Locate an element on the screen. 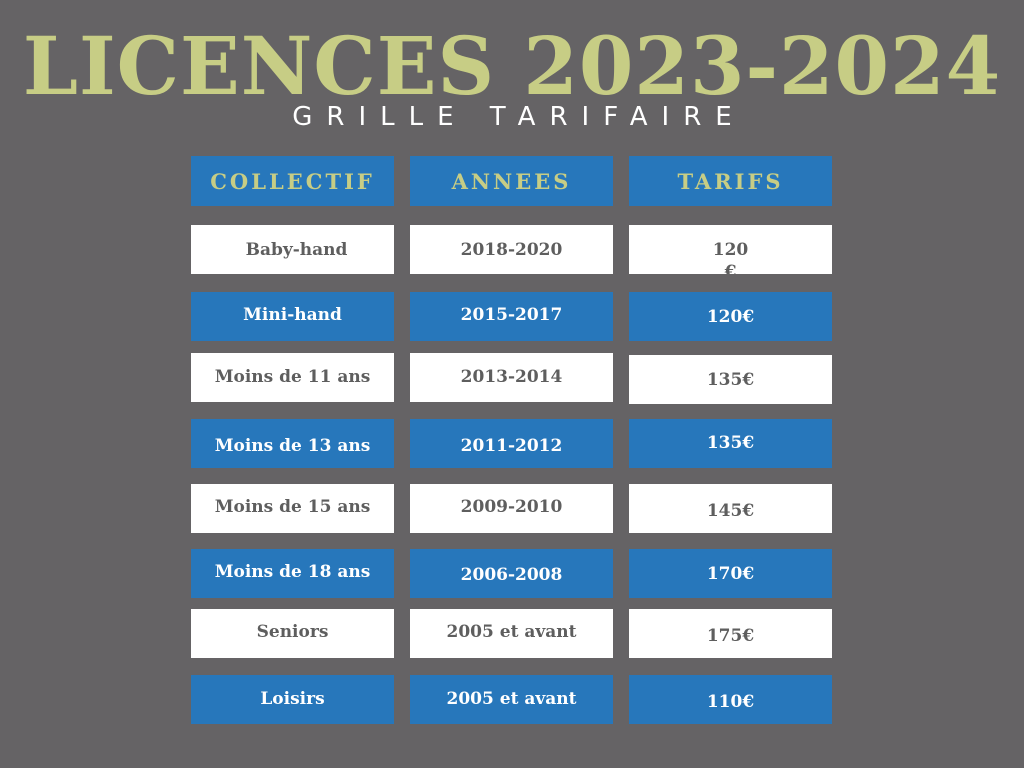  cell-collectif: Seniors is located at coordinates (292, 633).